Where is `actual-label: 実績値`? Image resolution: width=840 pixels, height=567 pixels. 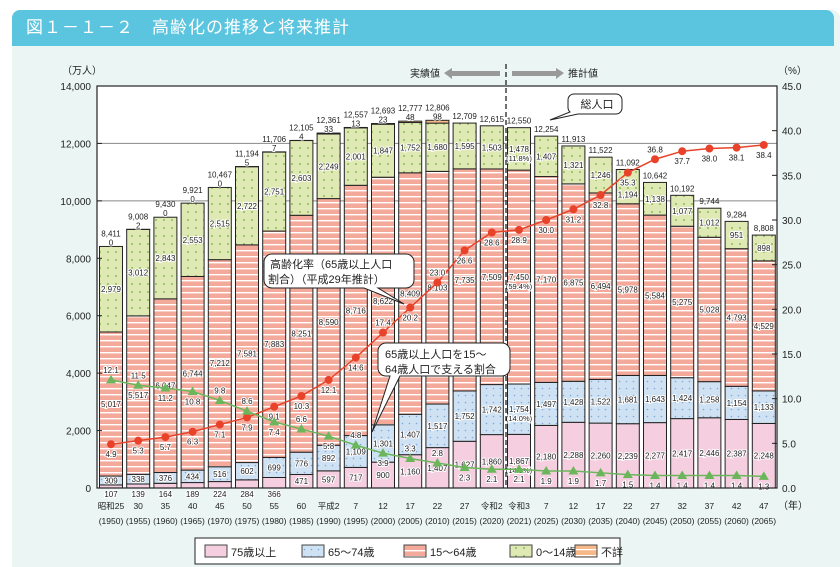
actual-label: 実績値 is located at coordinates (425, 73).